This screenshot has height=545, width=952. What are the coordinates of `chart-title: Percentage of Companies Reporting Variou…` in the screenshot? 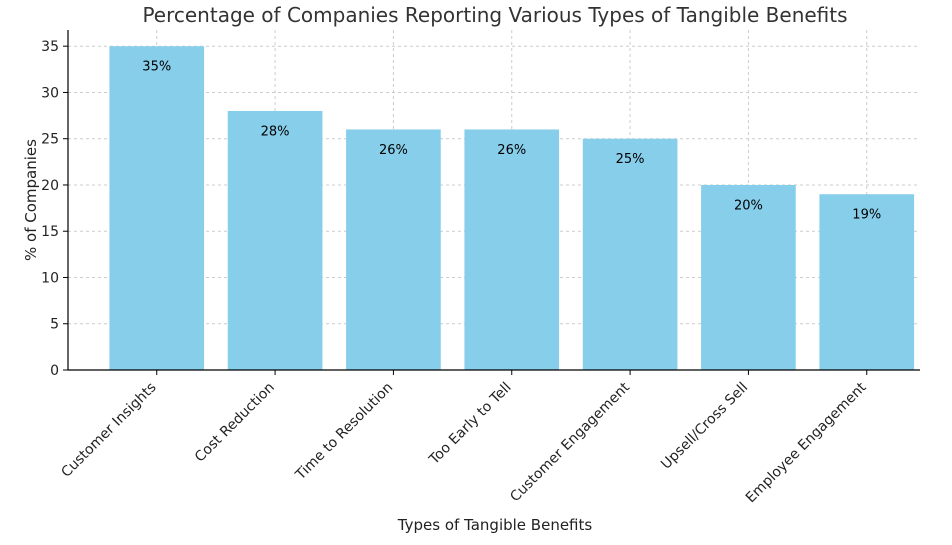 It's located at (494, 15).